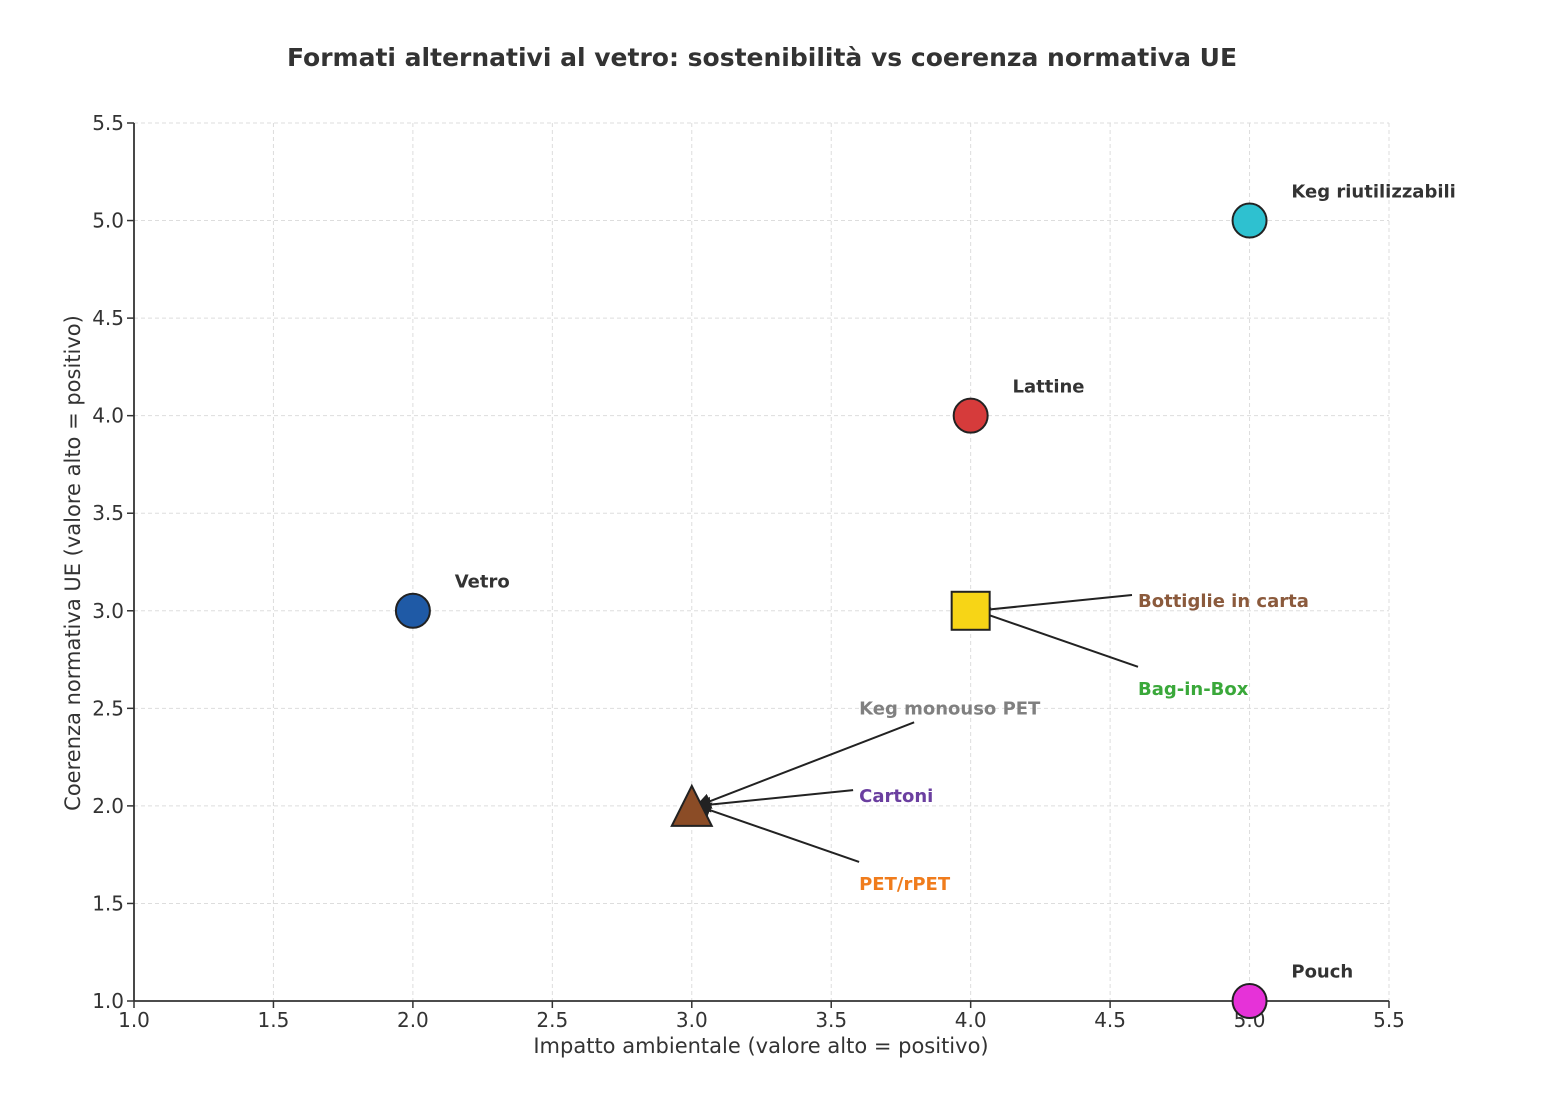  What do you see at coordinates (134, 1020) in the screenshot?
I see `x-tick-label: 1.0` at bounding box center [134, 1020].